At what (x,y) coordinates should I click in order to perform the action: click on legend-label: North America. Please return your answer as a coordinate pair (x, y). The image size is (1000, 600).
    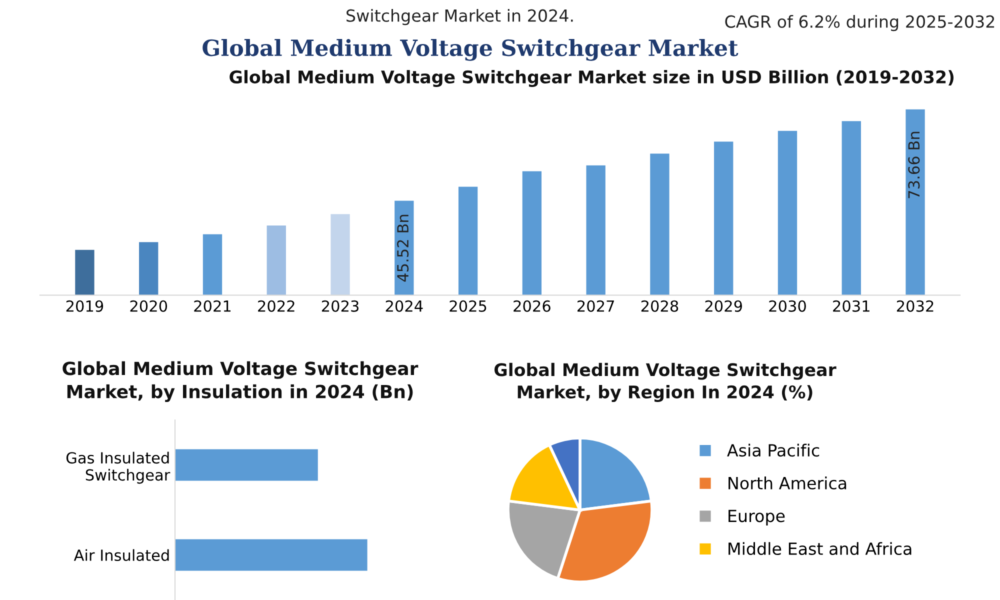
    Looking at the image, I should click on (787, 483).